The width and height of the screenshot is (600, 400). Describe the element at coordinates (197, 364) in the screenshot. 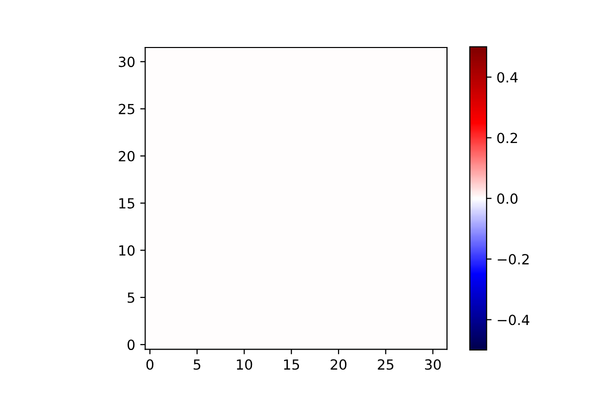

I see `x-tick-label: 5` at that location.